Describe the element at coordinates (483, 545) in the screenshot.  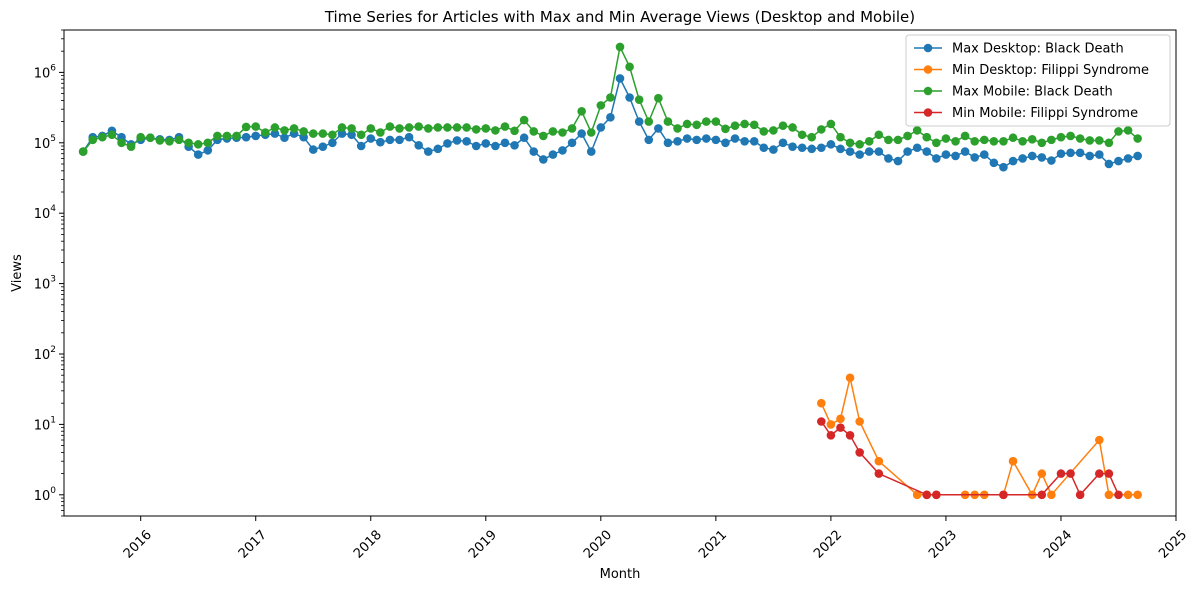
I see `x-tick-label: 2019` at that location.